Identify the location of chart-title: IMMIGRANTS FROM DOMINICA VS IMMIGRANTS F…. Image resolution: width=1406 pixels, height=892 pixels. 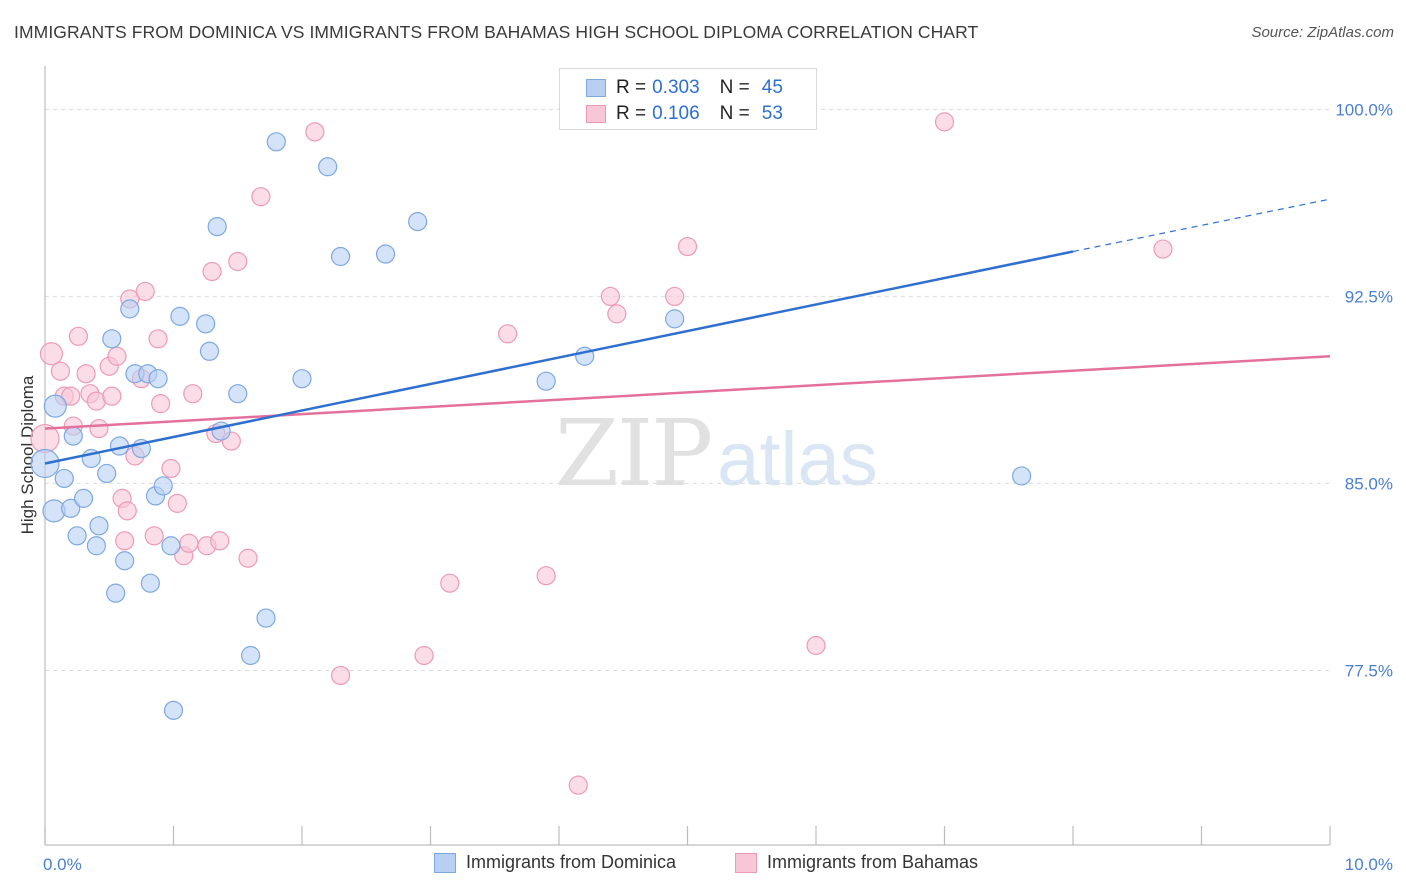
(496, 32).